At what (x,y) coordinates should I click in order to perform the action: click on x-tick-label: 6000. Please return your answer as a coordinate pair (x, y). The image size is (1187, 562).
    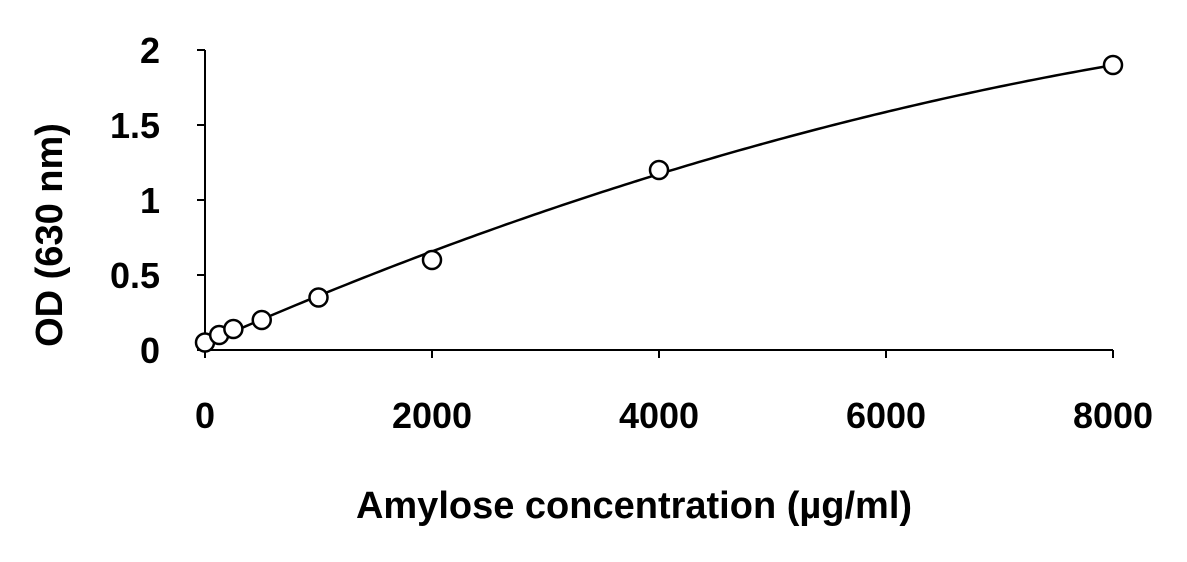
    Looking at the image, I should click on (886, 415).